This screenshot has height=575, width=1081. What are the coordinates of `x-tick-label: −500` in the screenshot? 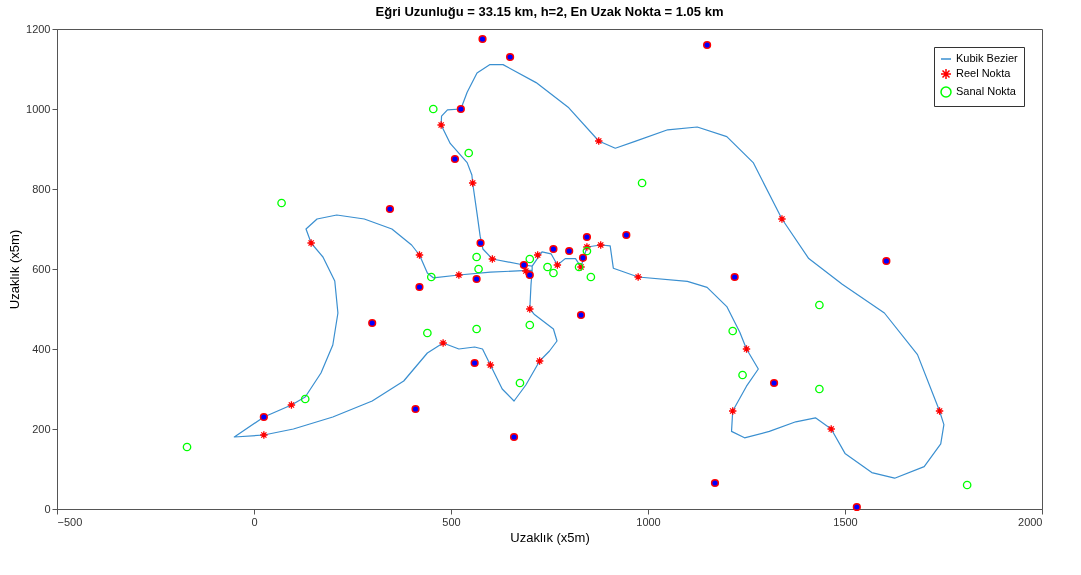 It's located at (70, 521).